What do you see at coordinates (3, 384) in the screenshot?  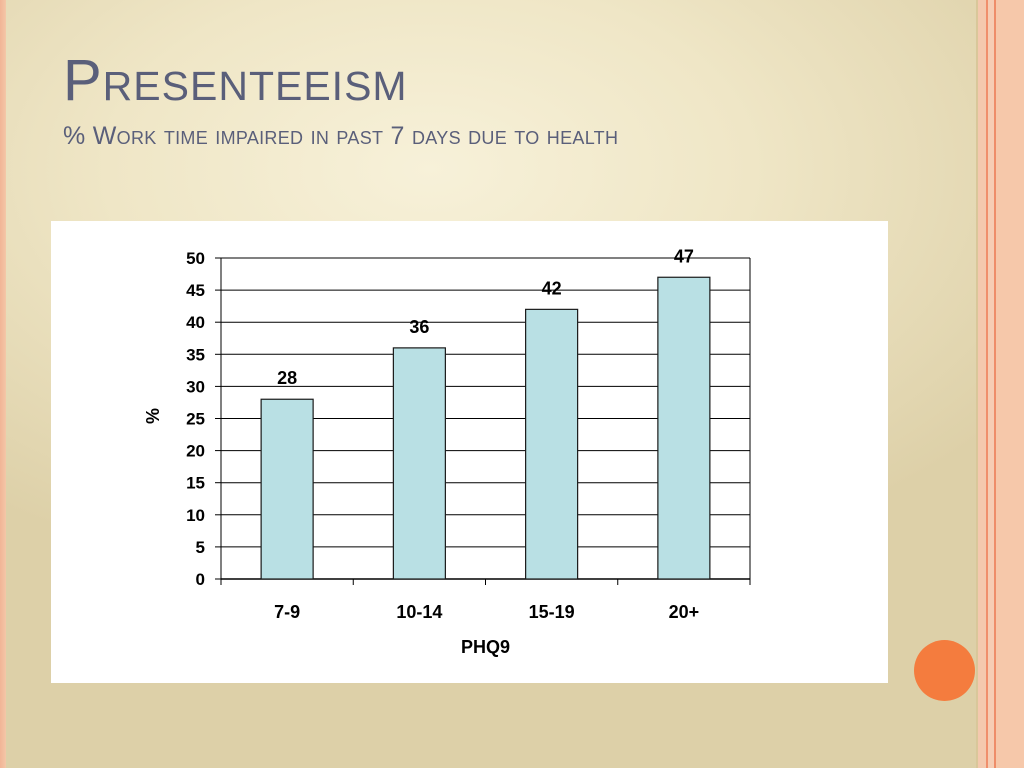 I see `left-edge-decoration` at bounding box center [3, 384].